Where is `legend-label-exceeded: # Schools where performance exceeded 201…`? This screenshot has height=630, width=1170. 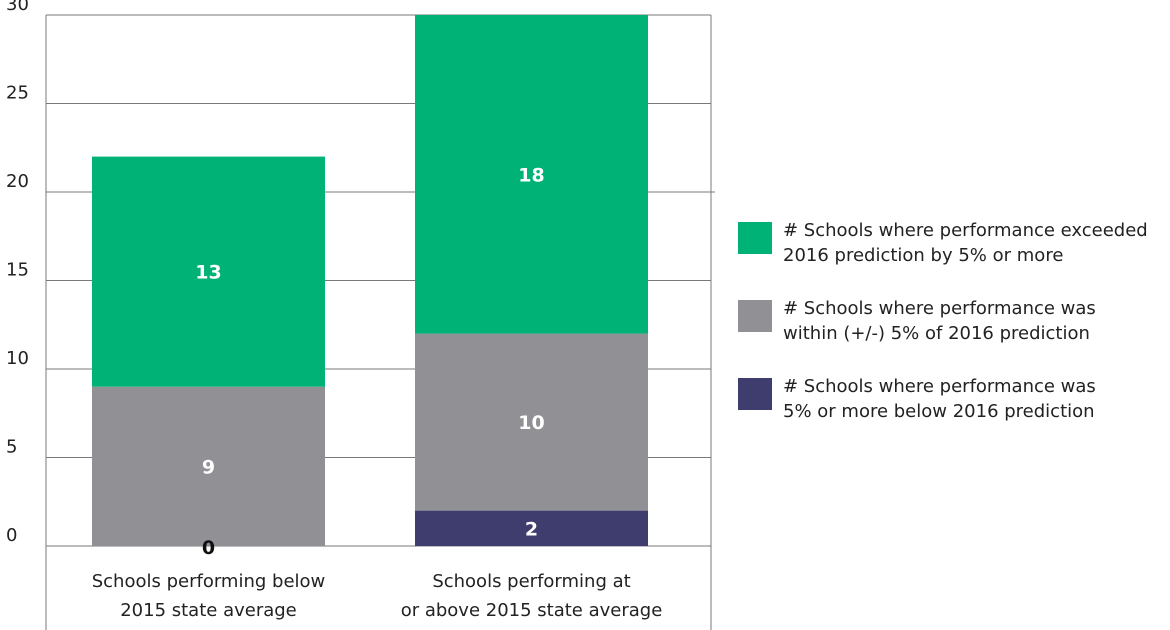 legend-label-exceeded: # Schools where performance exceeded 201… is located at coordinates (965, 243).